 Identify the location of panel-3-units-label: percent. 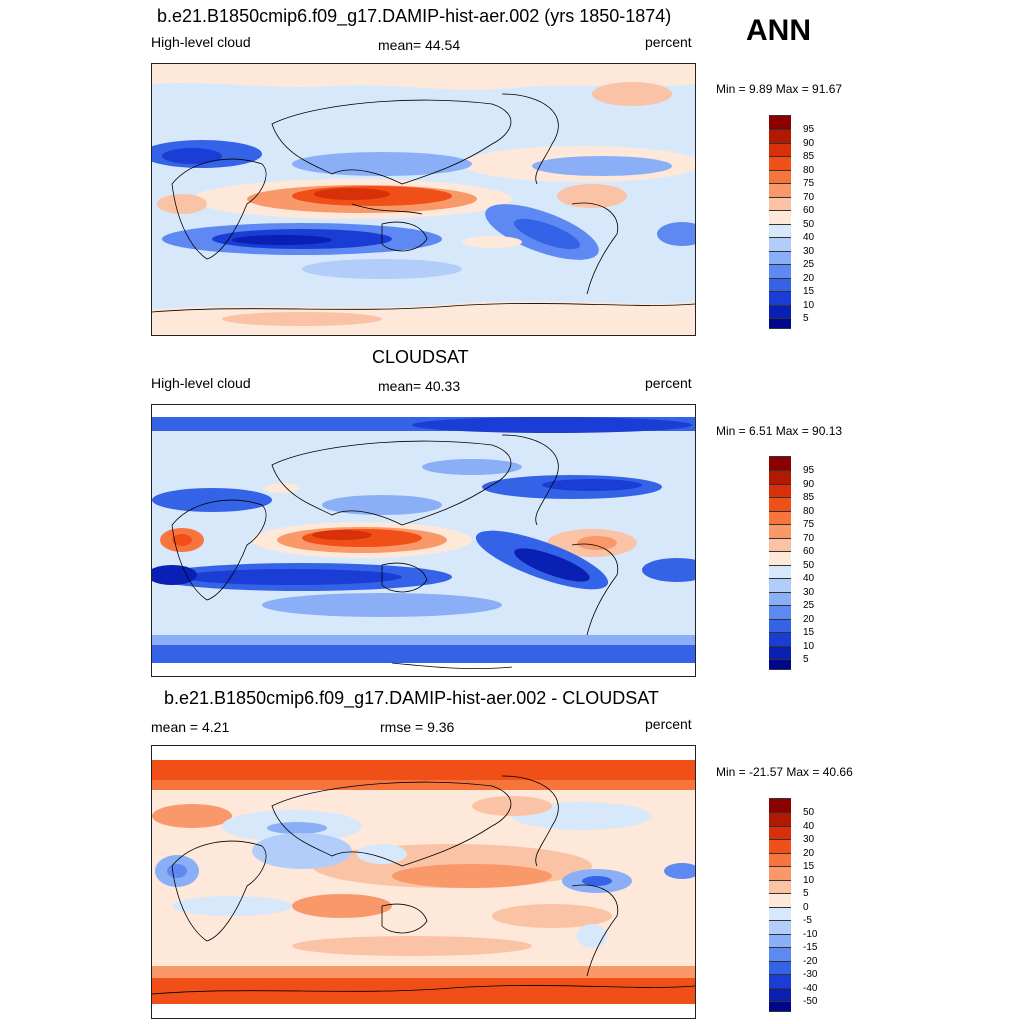
(668, 724).